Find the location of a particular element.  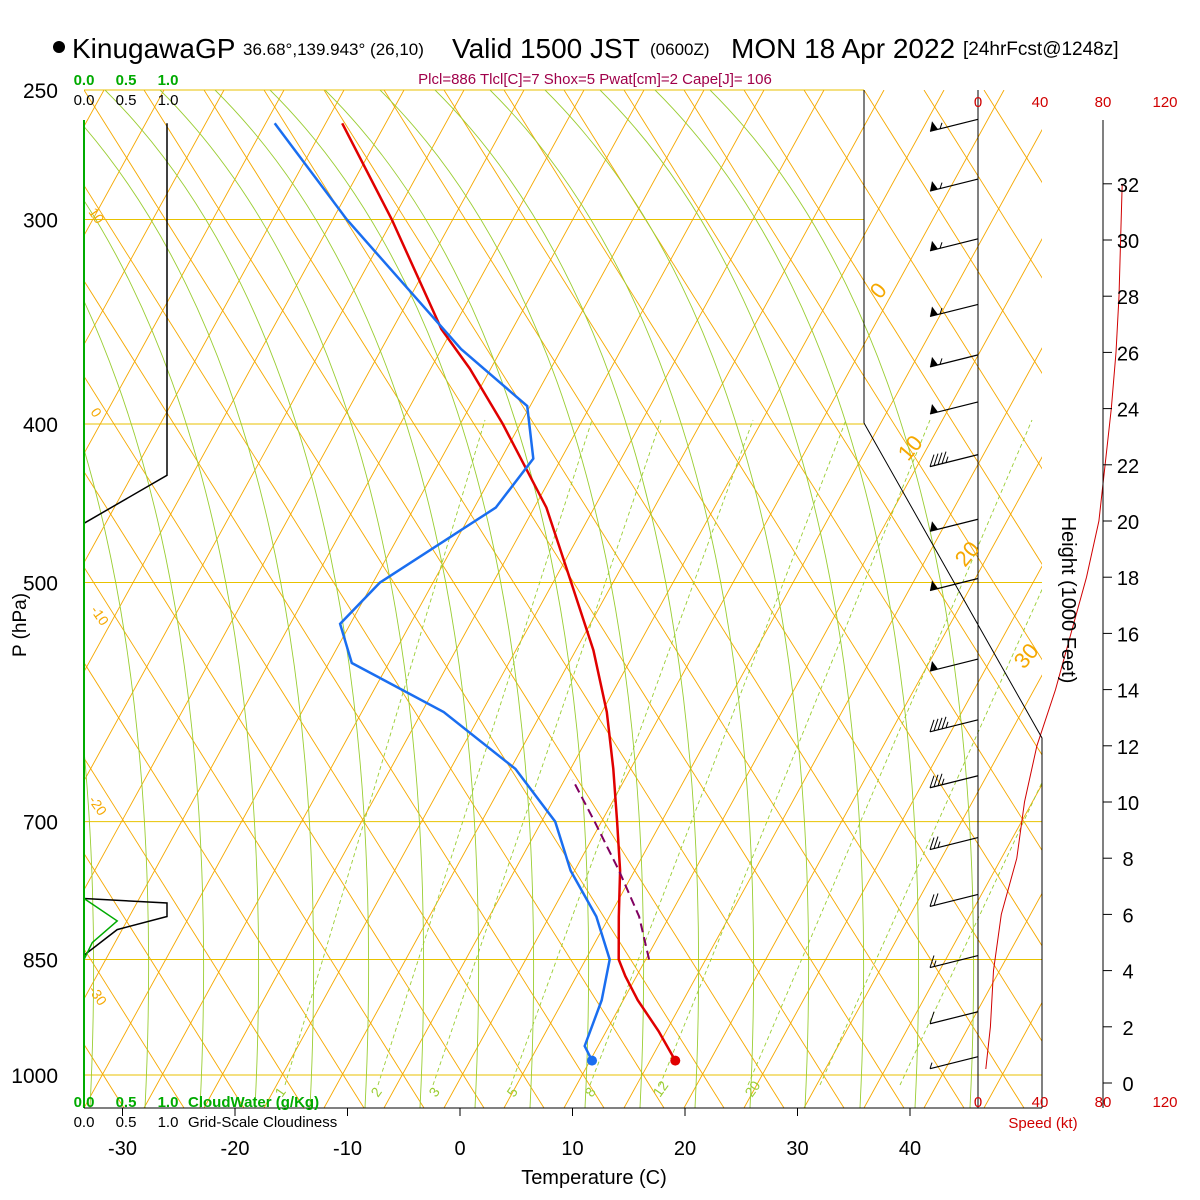

height-tick-label: 32 is located at coordinates (1128, 186).